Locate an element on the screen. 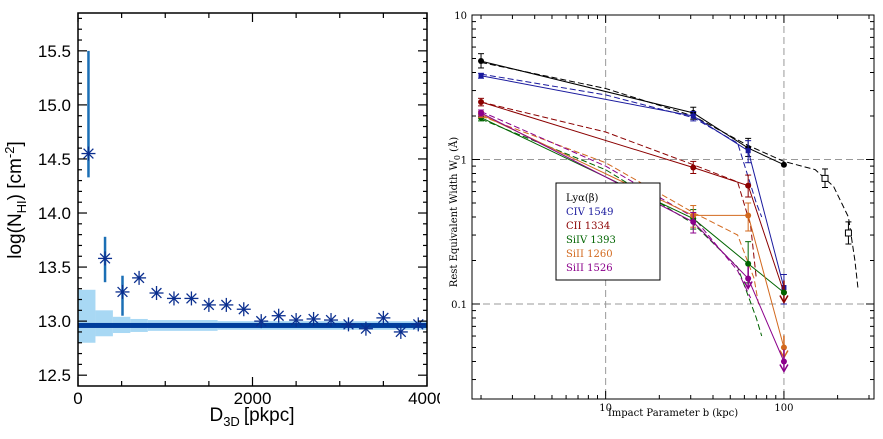  legend-entry-siii-1526: SiII 1526 is located at coordinates (589, 268).